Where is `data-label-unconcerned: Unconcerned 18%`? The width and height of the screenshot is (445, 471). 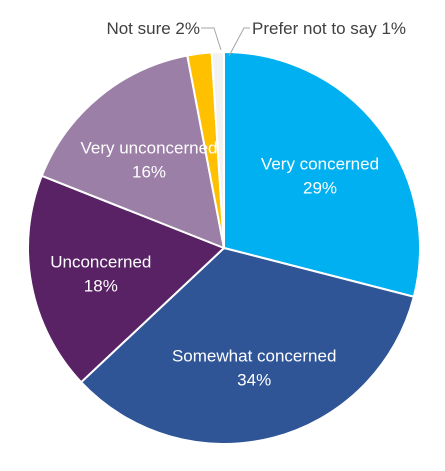
data-label-unconcerned: Unconcerned 18% is located at coordinates (100, 274).